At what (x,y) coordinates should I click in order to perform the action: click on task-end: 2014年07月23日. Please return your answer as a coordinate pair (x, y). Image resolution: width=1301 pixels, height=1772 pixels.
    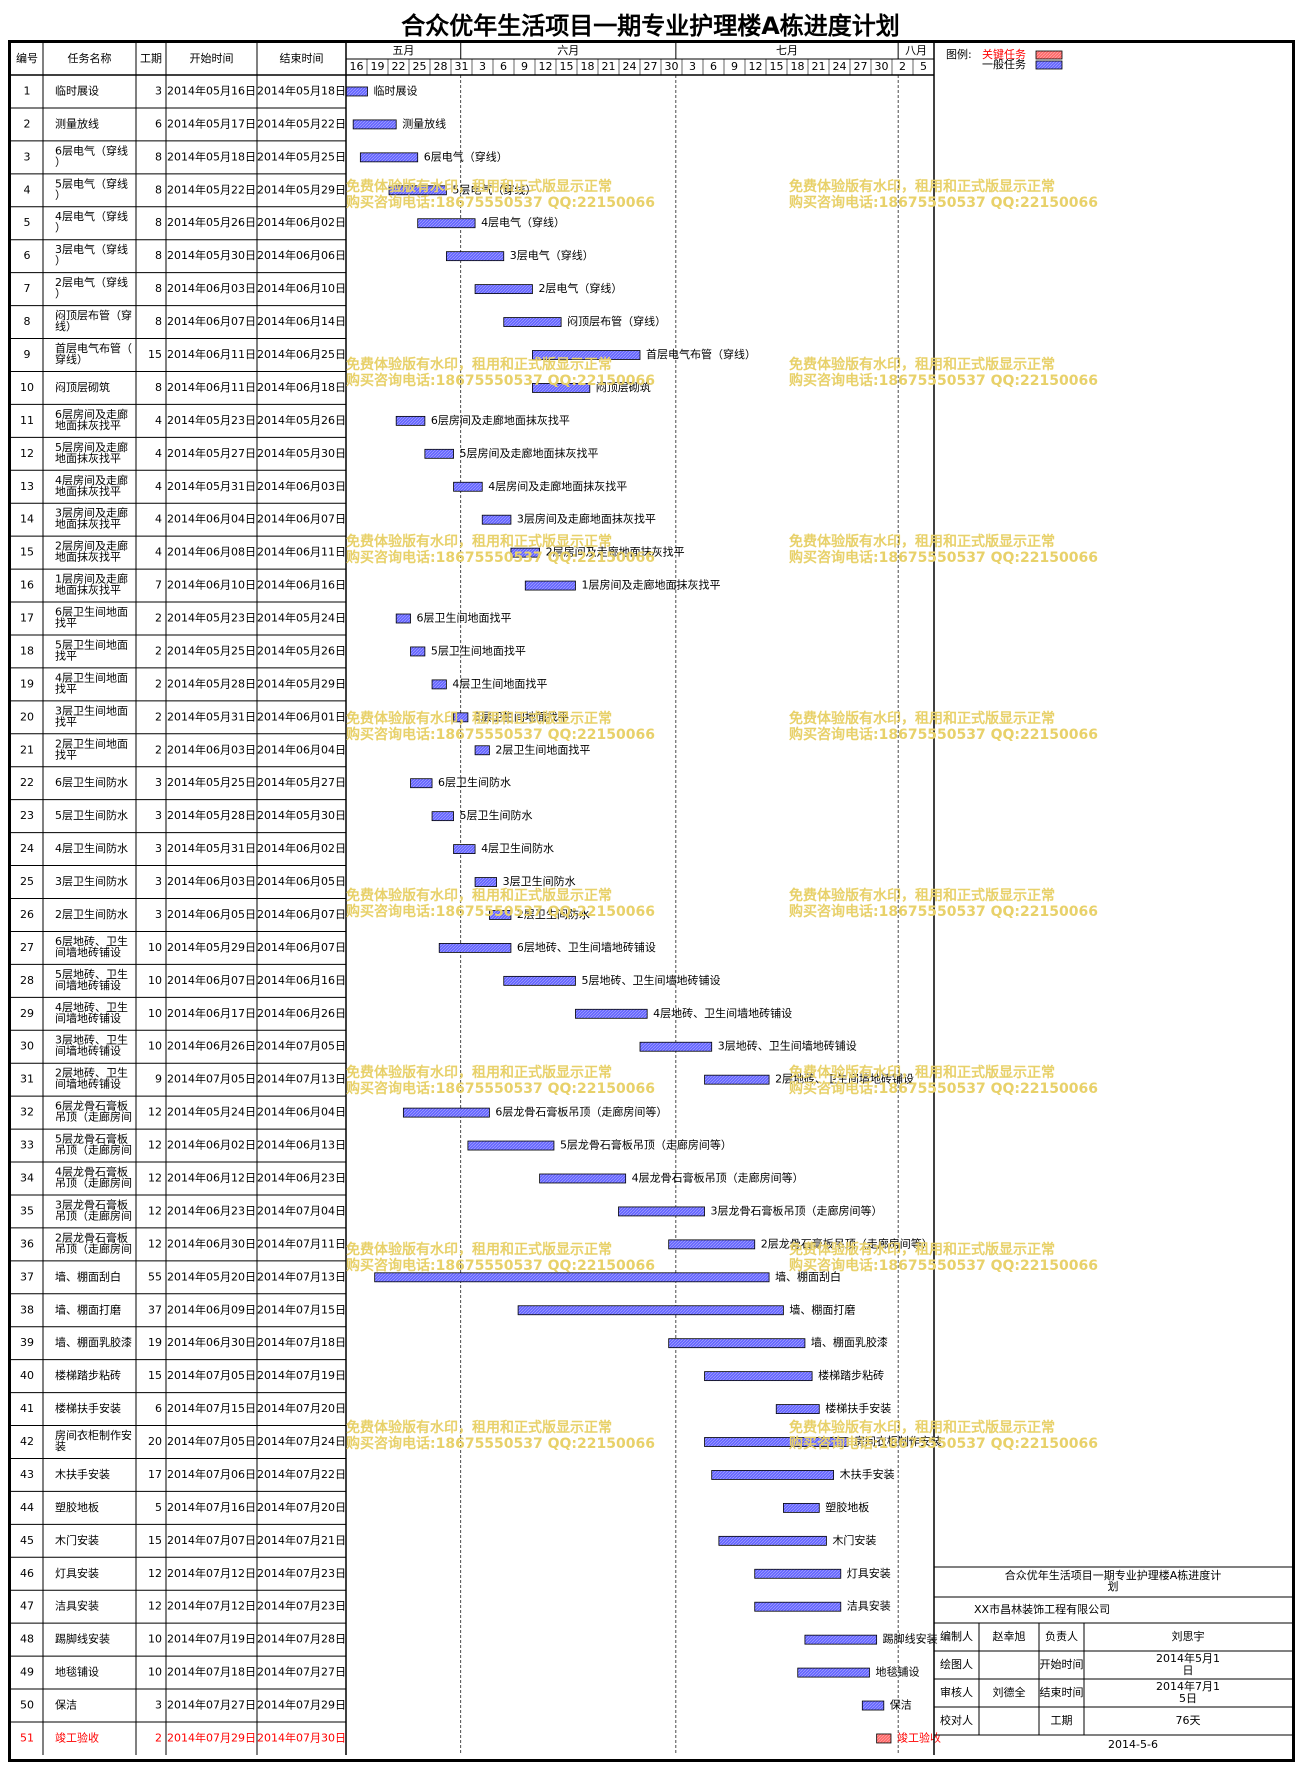
    Looking at the image, I should click on (301, 1606).